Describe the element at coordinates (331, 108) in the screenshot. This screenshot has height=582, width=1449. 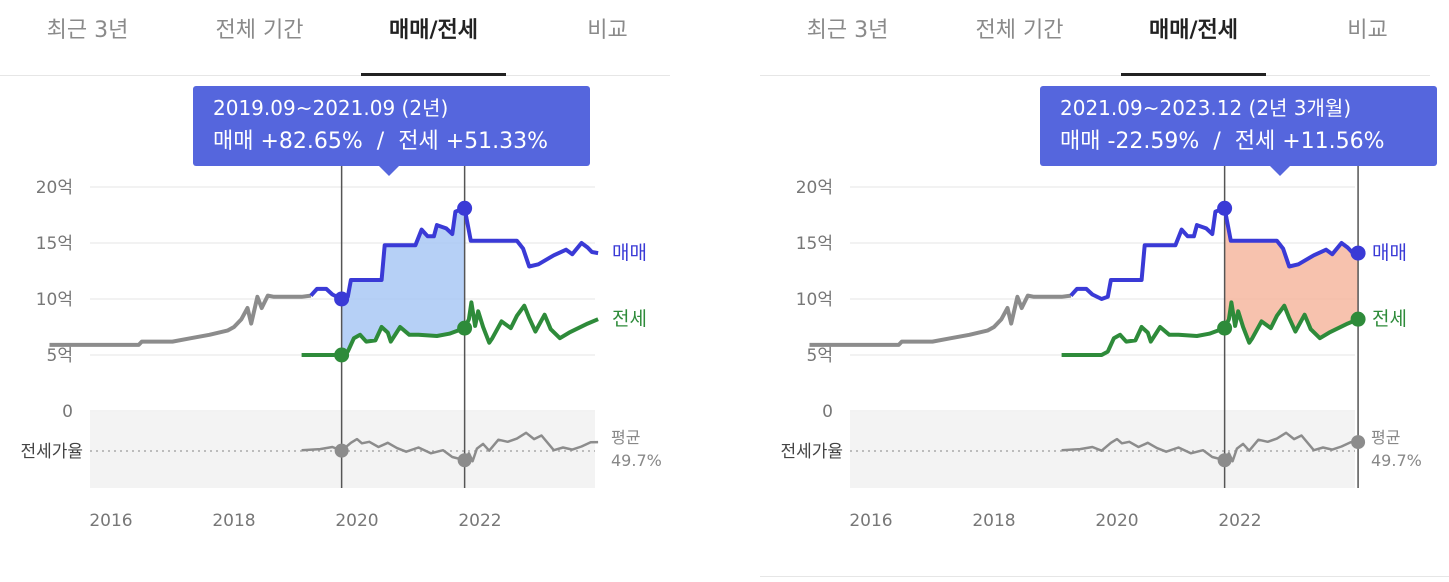
I see `tooltip-period: 2019.09~2021.09 (2년)` at that location.